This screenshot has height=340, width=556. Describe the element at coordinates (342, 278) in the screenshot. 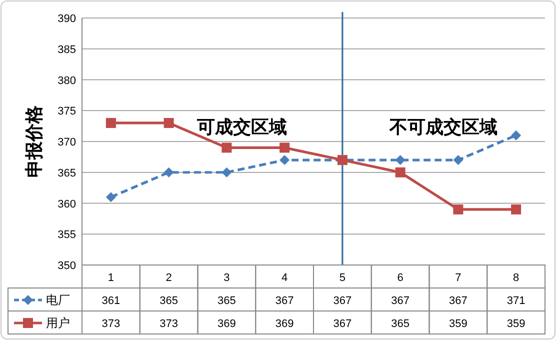

I see `x-tick-label: 5` at that location.